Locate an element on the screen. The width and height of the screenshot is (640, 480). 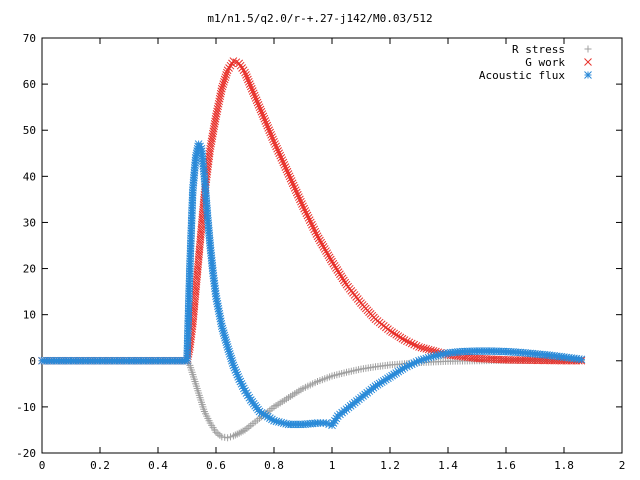
legend-label: R stress is located at coordinates (538, 49).